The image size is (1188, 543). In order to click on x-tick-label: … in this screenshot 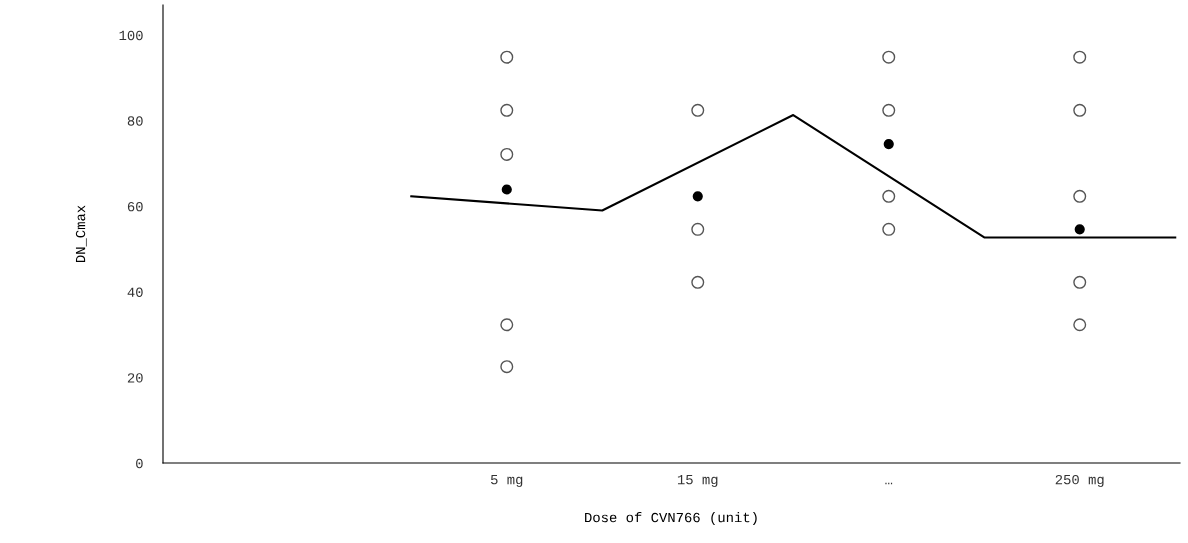, I will do `click(889, 483)`.